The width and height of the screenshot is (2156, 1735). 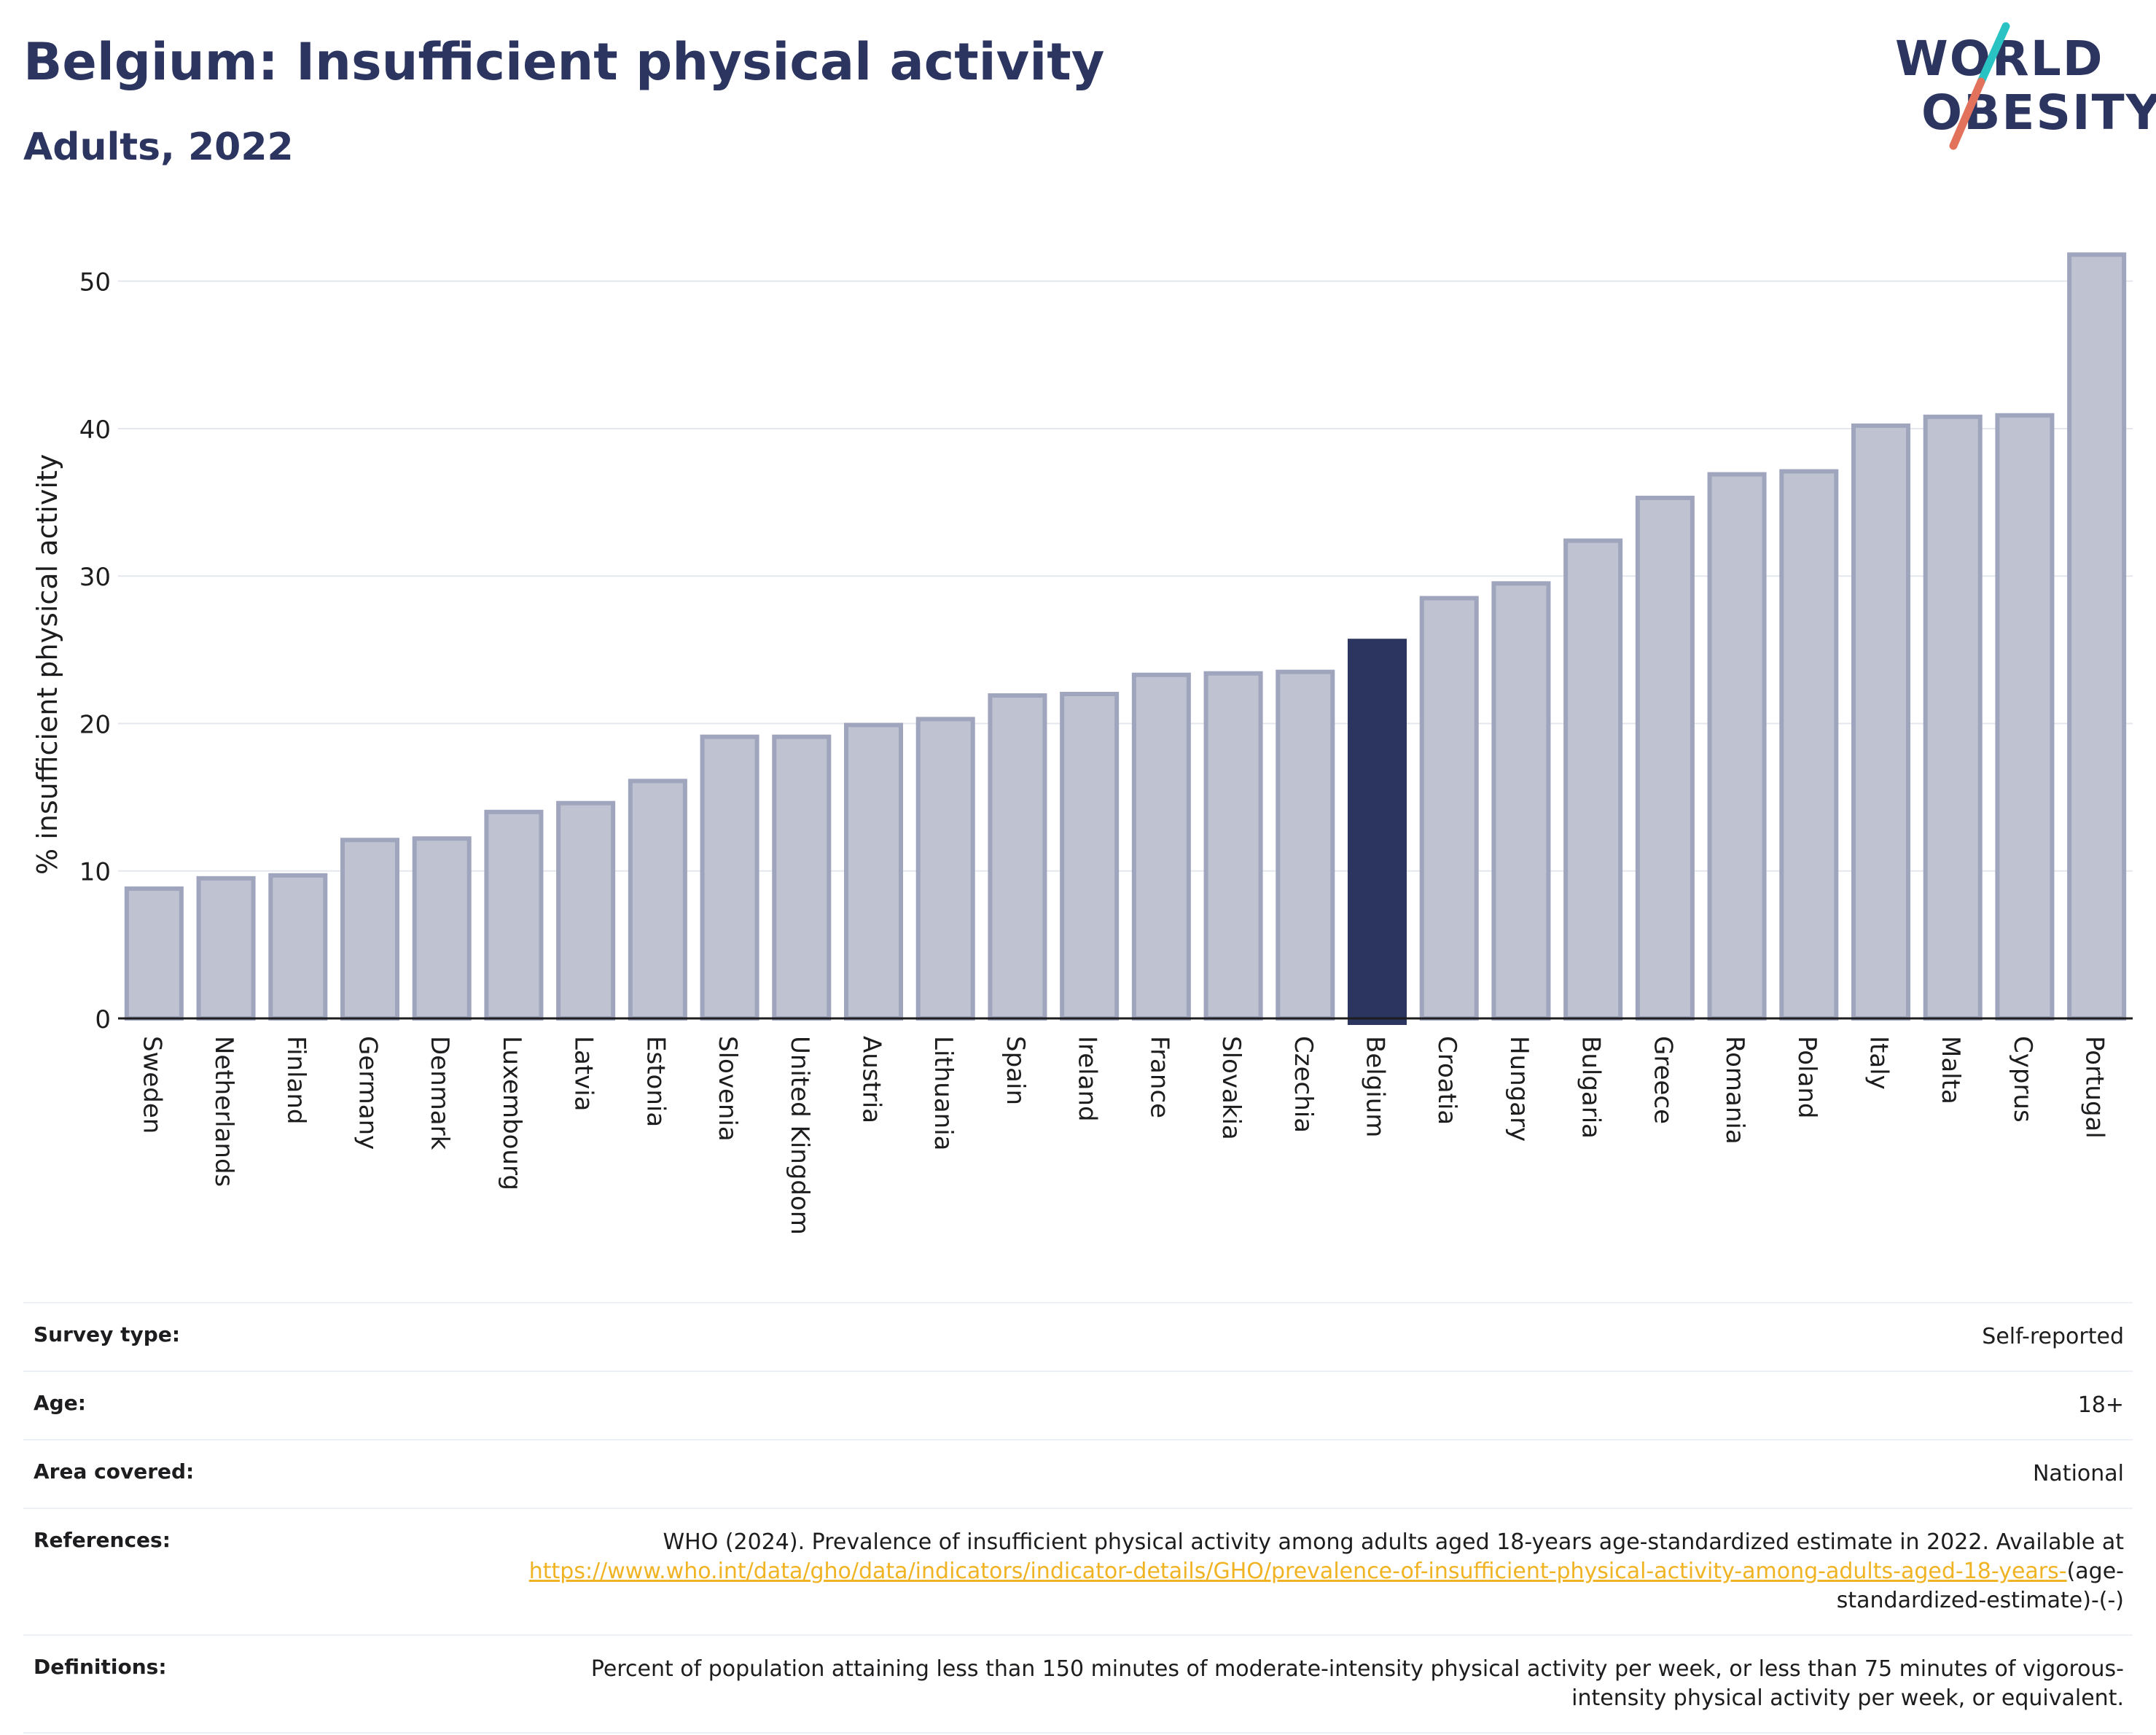 What do you see at coordinates (1519, 1089) in the screenshot?
I see `x-tick-label: Hungary` at bounding box center [1519, 1089].